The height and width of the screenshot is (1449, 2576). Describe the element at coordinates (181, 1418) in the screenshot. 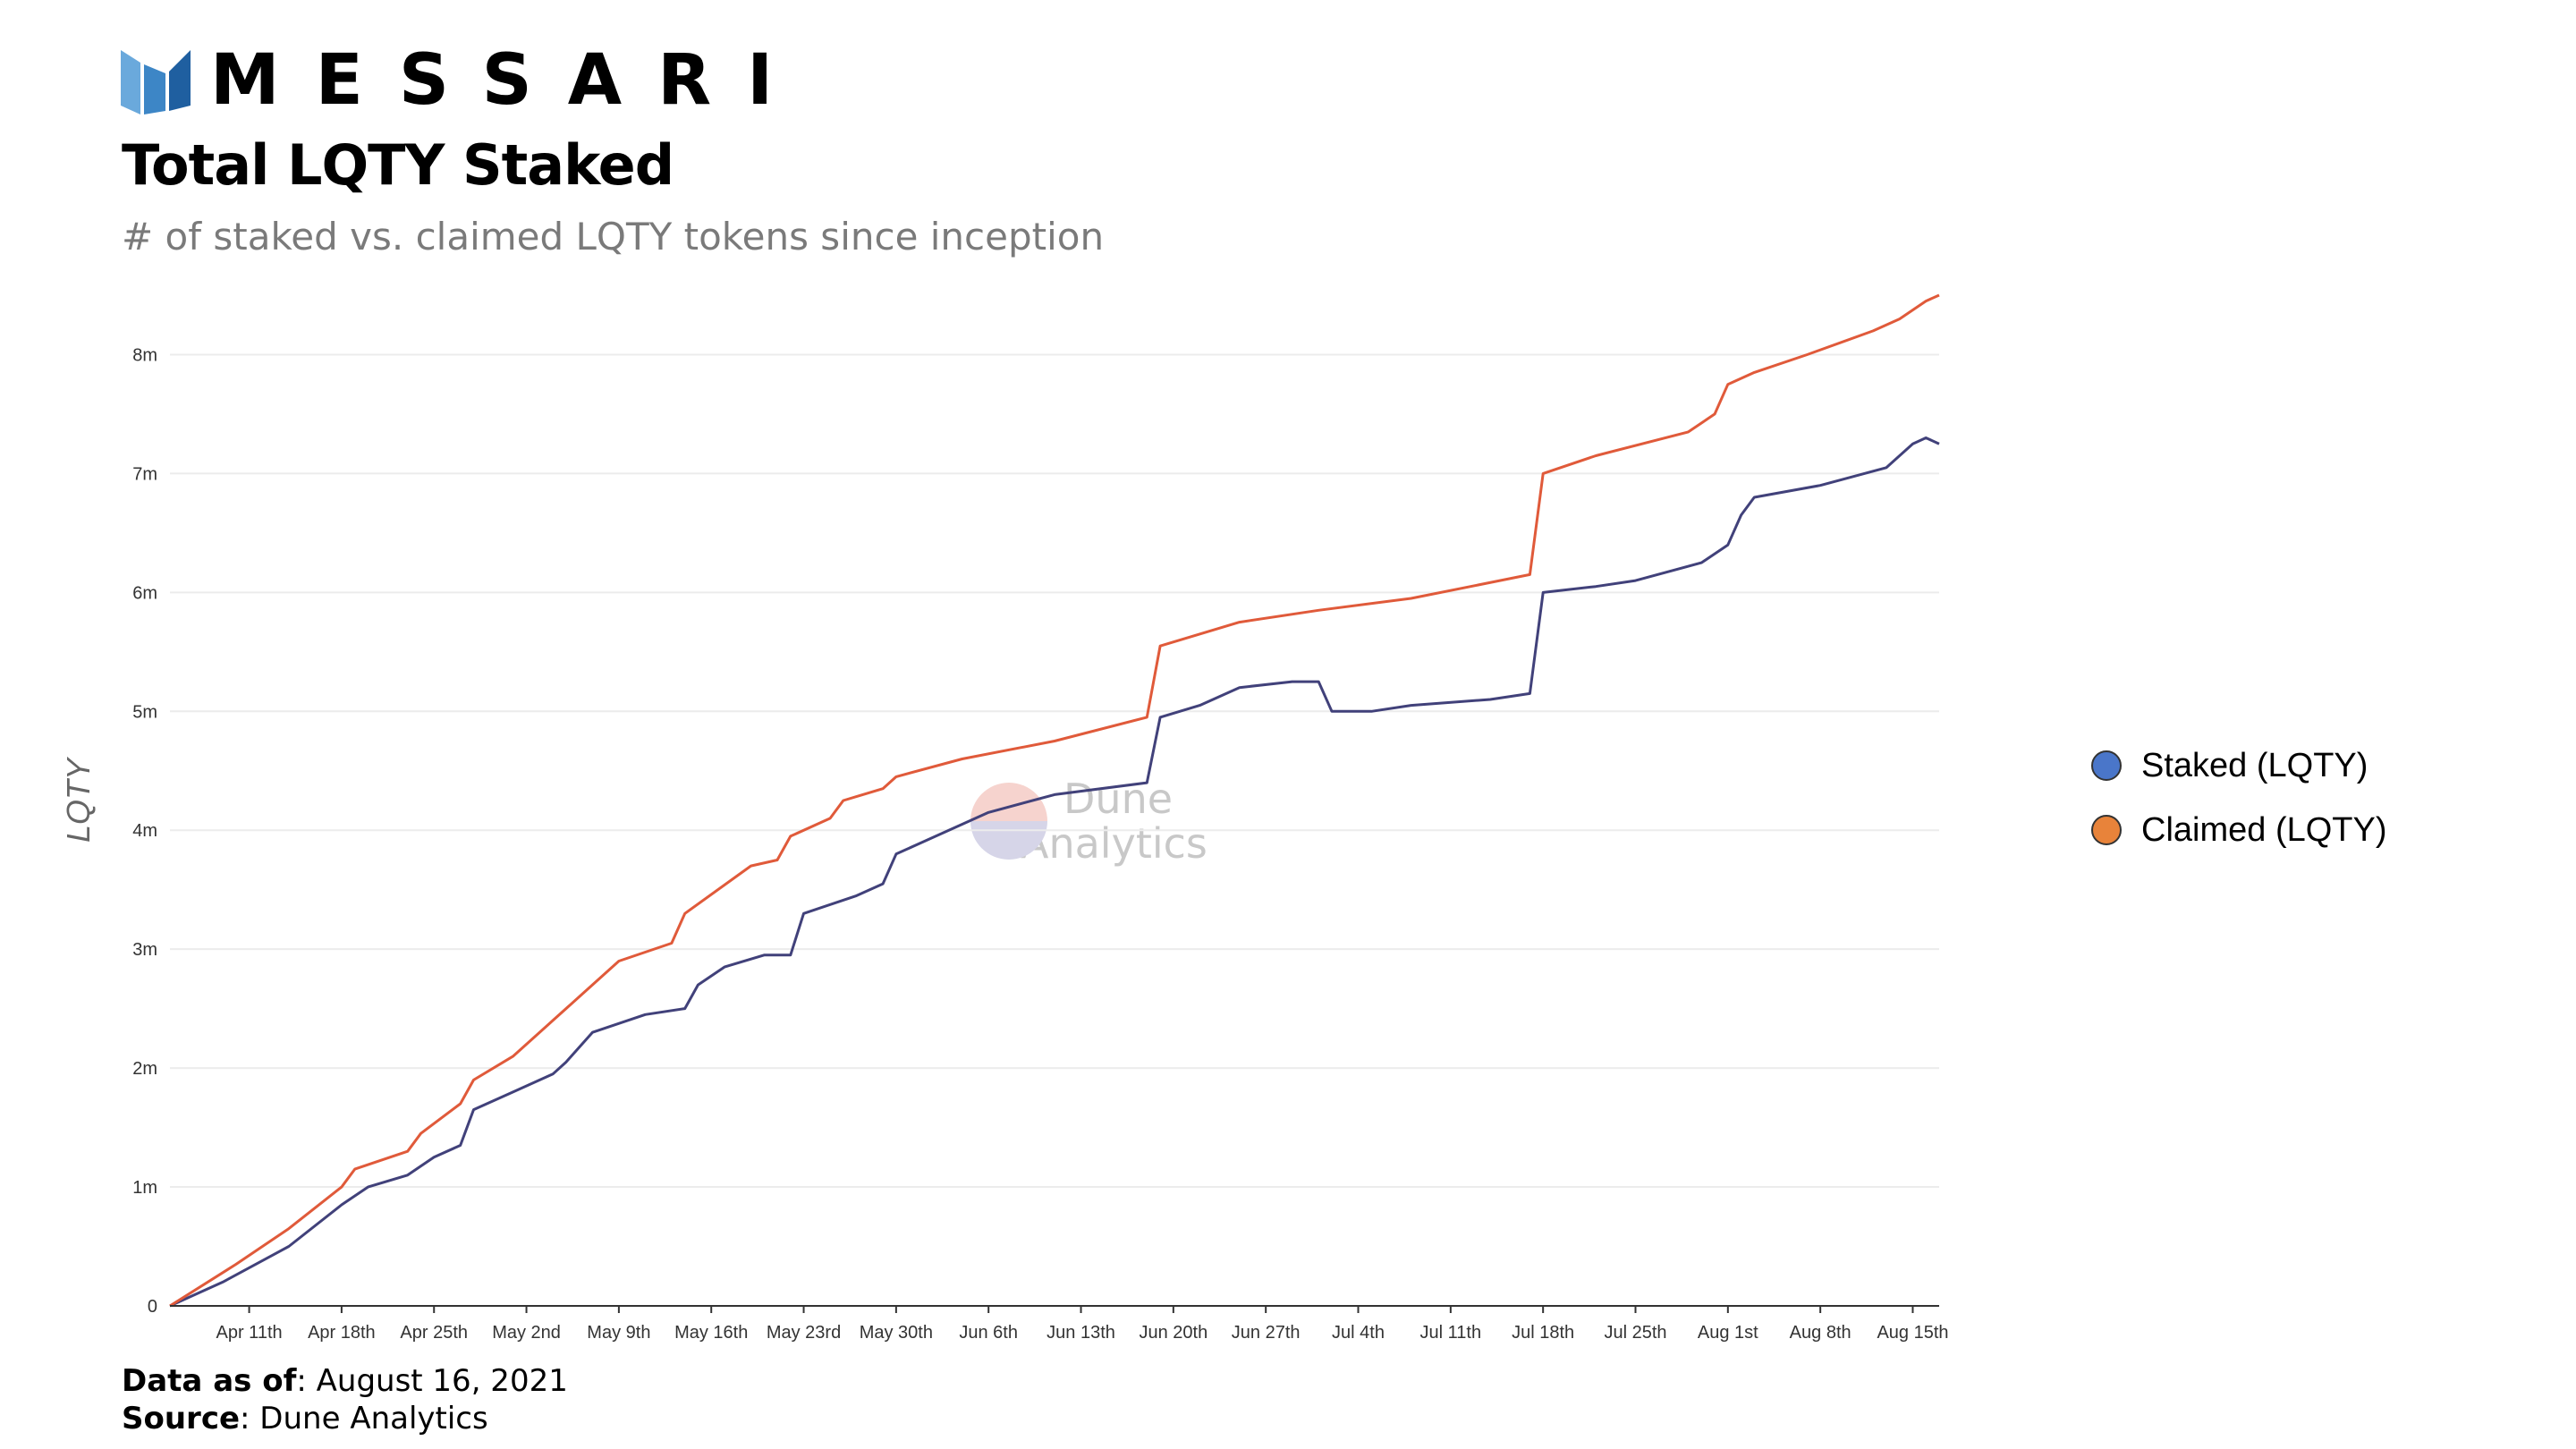

I see `source-label: Source` at that location.